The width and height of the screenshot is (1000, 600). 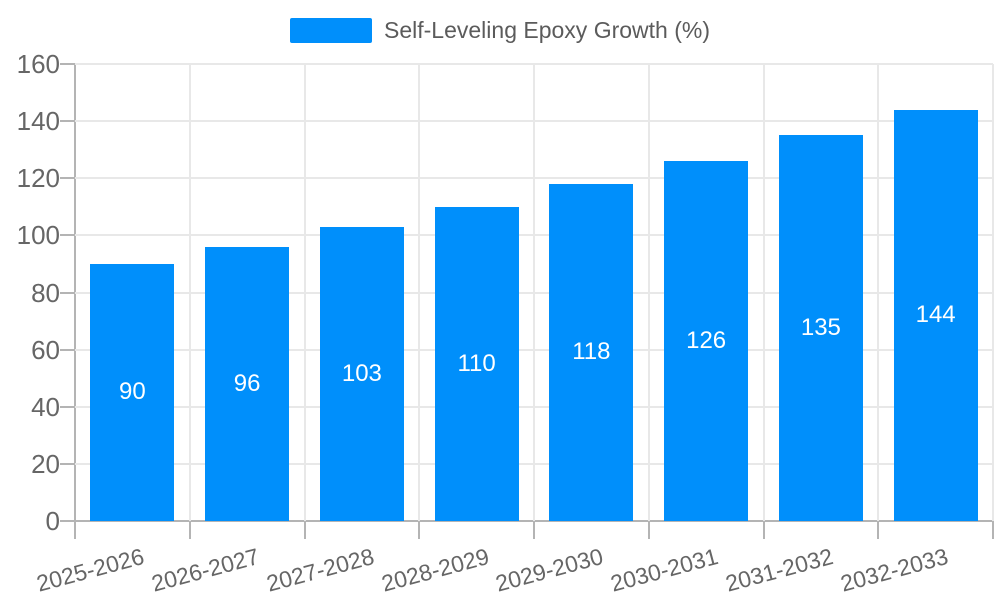 What do you see at coordinates (38, 64) in the screenshot?
I see `y-axis-label: 160` at bounding box center [38, 64].